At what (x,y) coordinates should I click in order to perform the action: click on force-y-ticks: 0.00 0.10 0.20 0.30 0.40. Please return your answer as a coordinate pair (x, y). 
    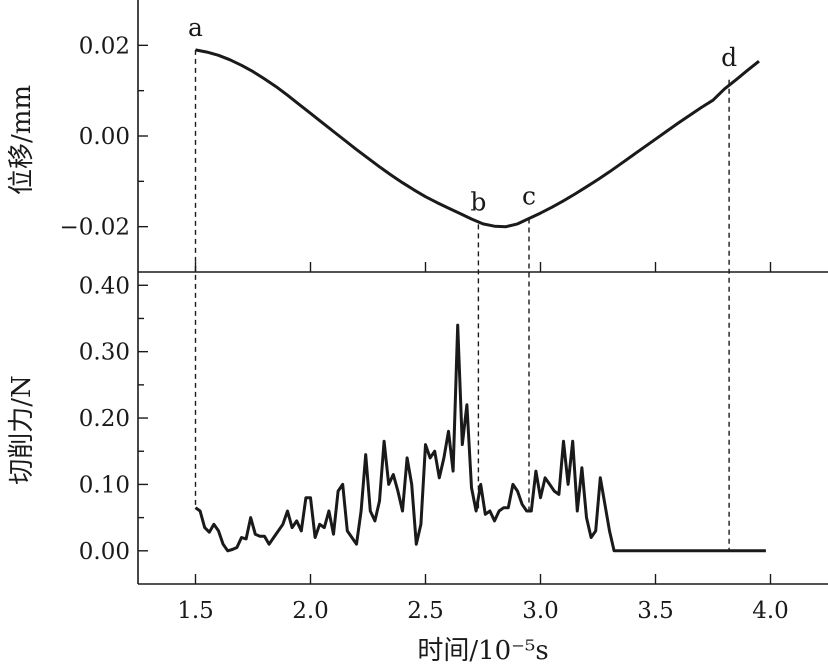
    Looking at the image, I should click on (113, 419).